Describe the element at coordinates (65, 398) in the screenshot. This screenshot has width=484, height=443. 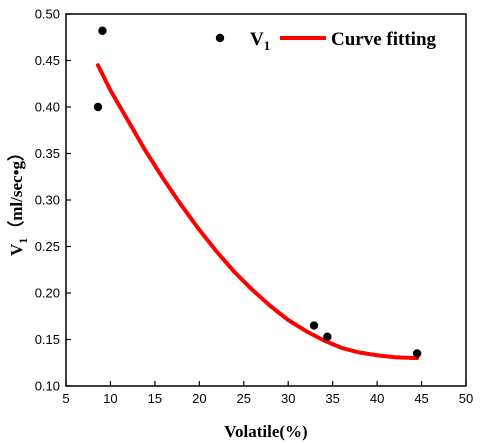
I see `x-tick-label: 5` at that location.